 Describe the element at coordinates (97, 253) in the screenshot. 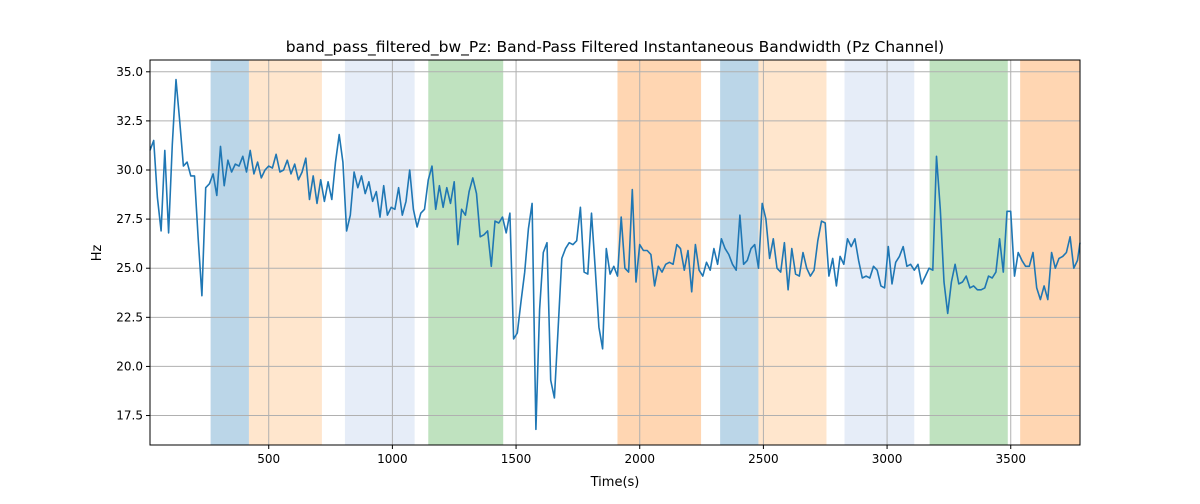

I see `y-axis-label: Hz` at that location.